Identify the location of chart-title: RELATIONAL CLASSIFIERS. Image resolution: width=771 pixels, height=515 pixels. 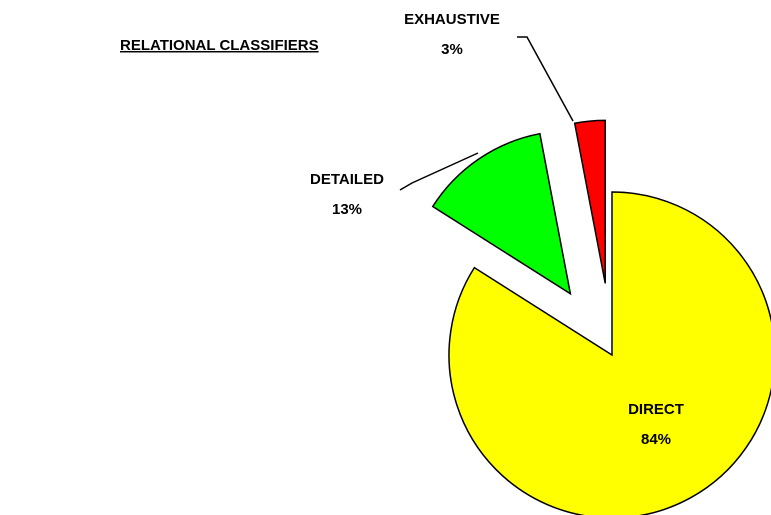
(219, 45).